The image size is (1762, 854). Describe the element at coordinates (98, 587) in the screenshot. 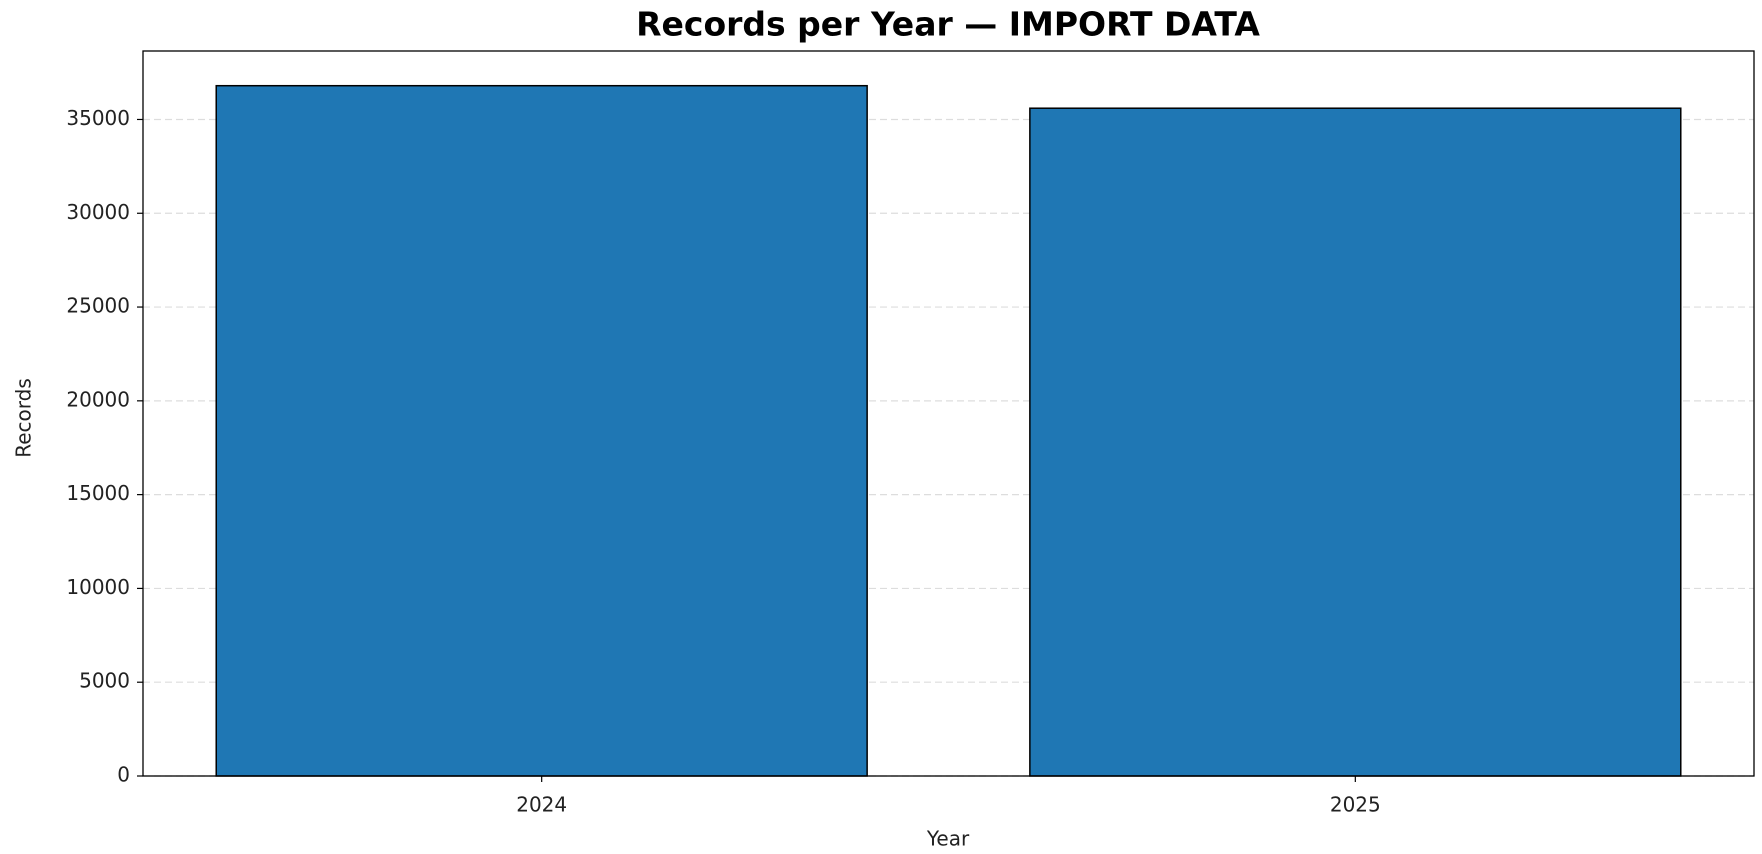

I see `y-tick-label: 10000` at that location.